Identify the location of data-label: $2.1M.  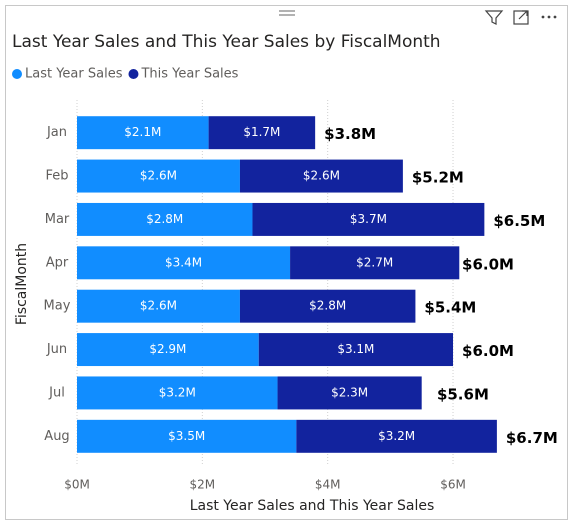
(142, 132).